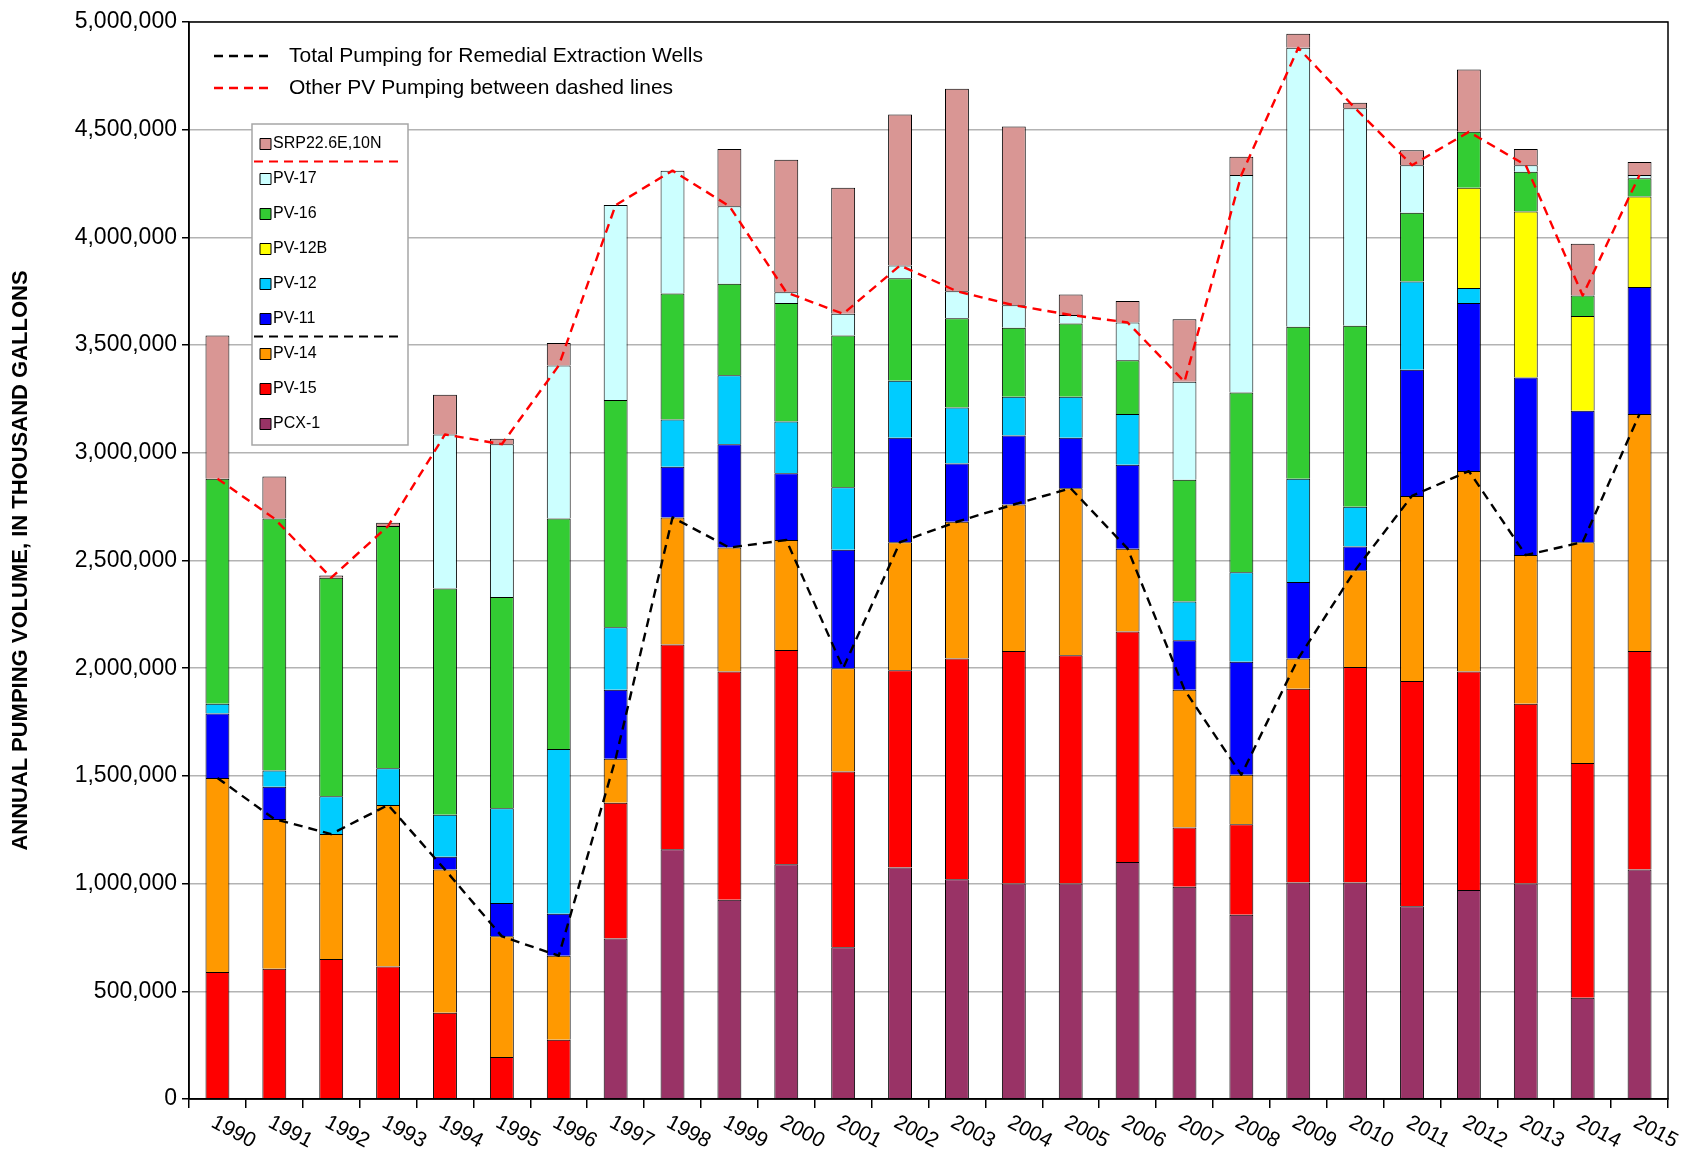 The height and width of the screenshot is (1163, 1693). Describe the element at coordinates (1087, 1130) in the screenshot. I see `x-tick-label: 2005` at that location.